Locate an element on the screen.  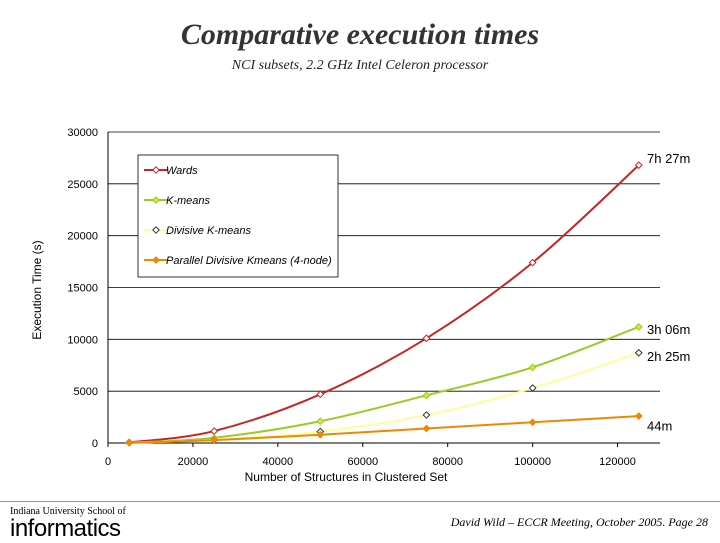
y-tick-label: 30000 is located at coordinates (82, 133).